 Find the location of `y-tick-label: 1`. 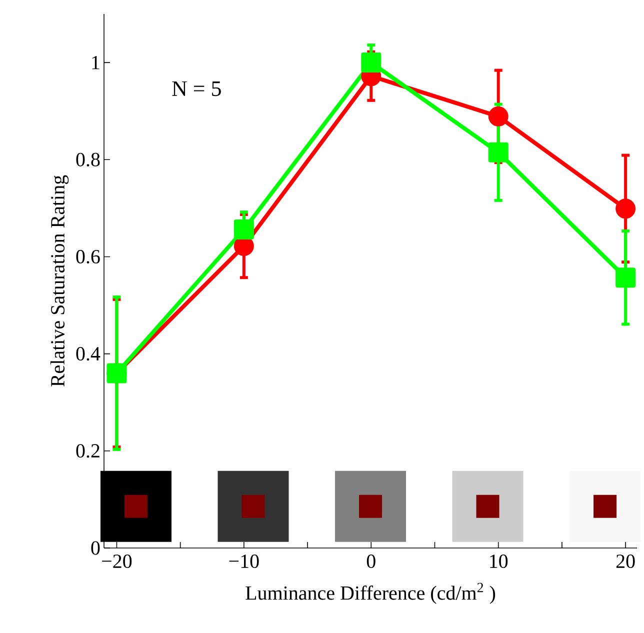

y-tick-label: 1 is located at coordinates (96, 63).